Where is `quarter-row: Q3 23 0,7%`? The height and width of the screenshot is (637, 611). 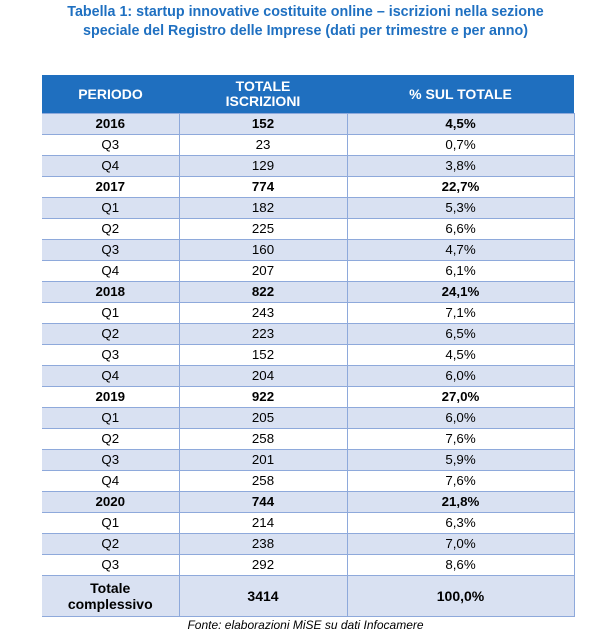
quarter-row: Q3 23 0,7% is located at coordinates (308, 145).